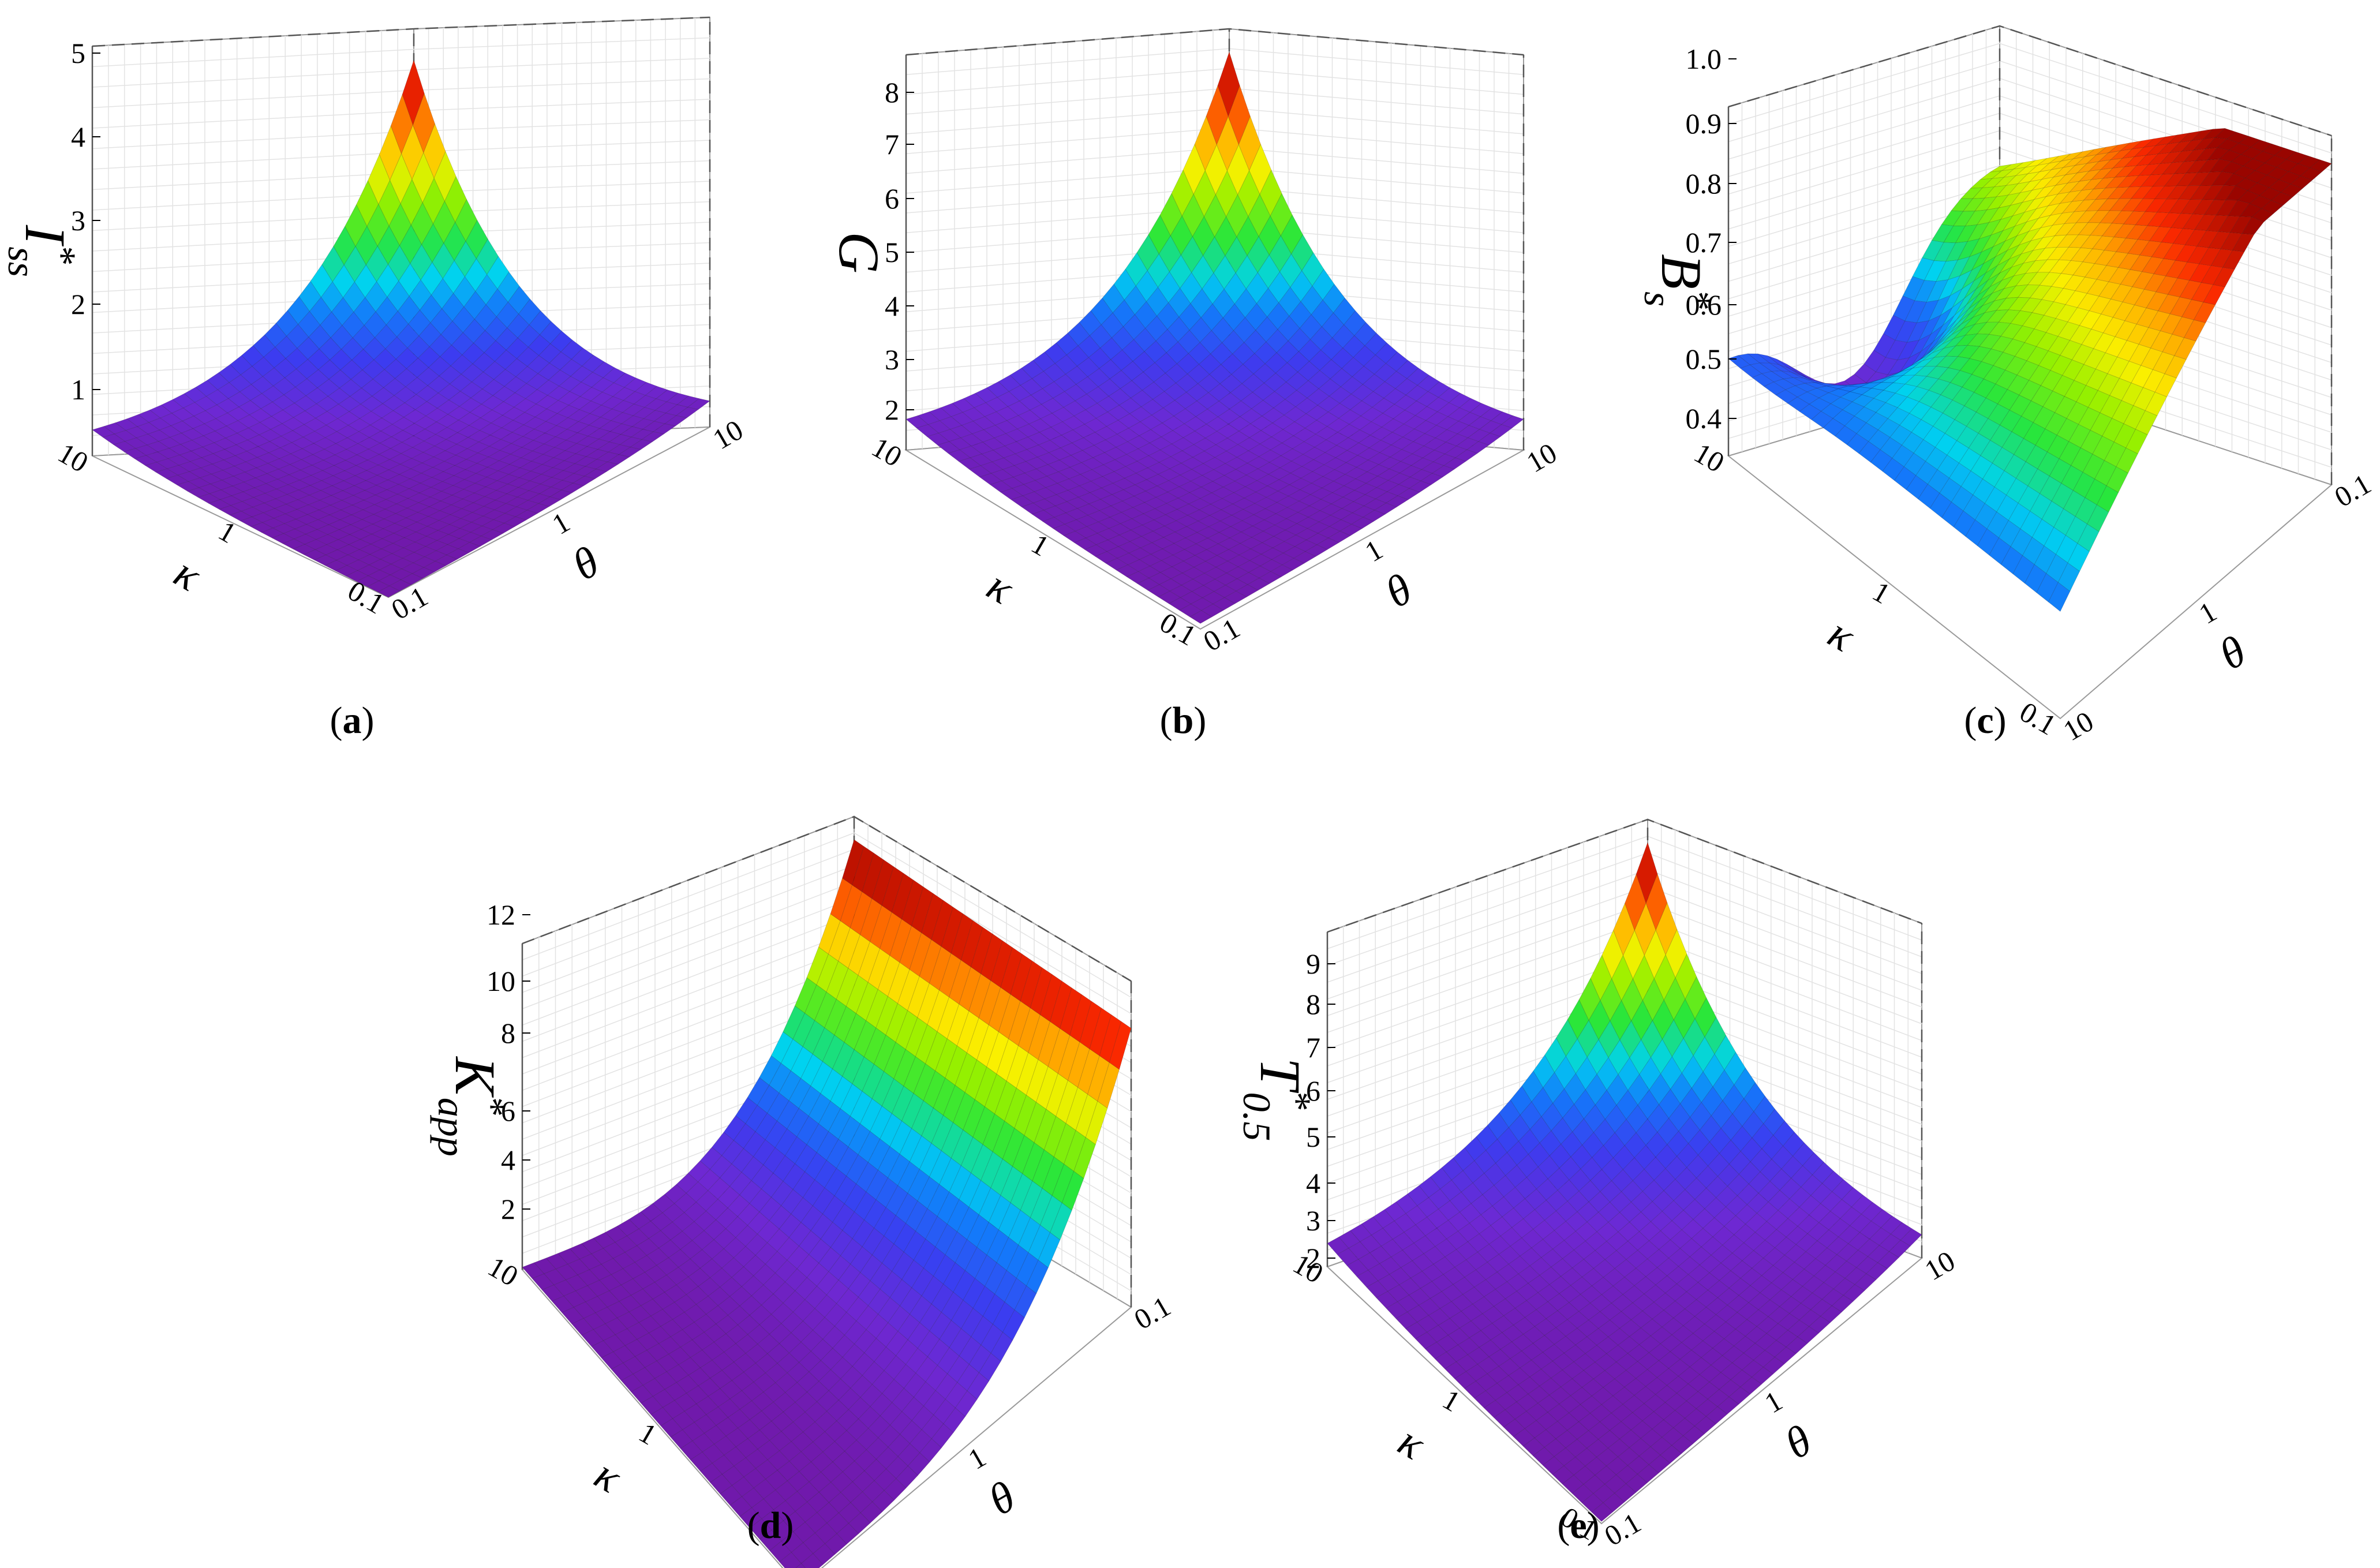 Image resolution: width=2380 pixels, height=1568 pixels. I want to click on panel-c-surface, so click(2030, 370).